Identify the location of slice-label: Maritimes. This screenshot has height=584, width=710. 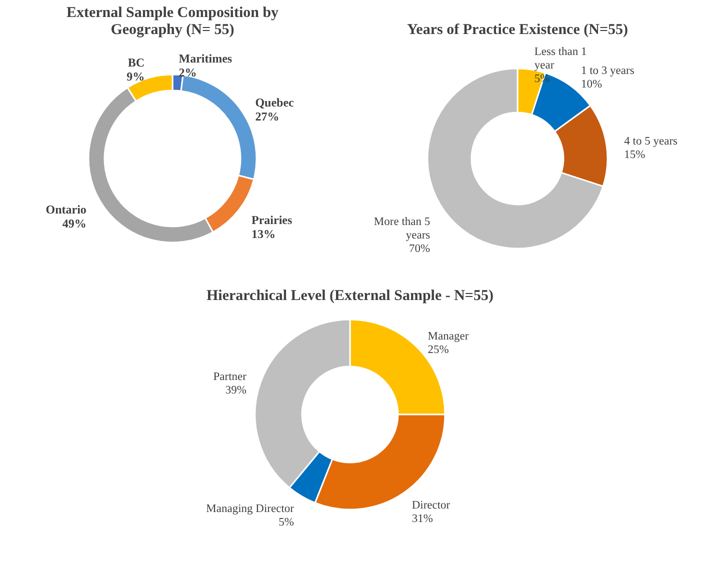
(205, 59).